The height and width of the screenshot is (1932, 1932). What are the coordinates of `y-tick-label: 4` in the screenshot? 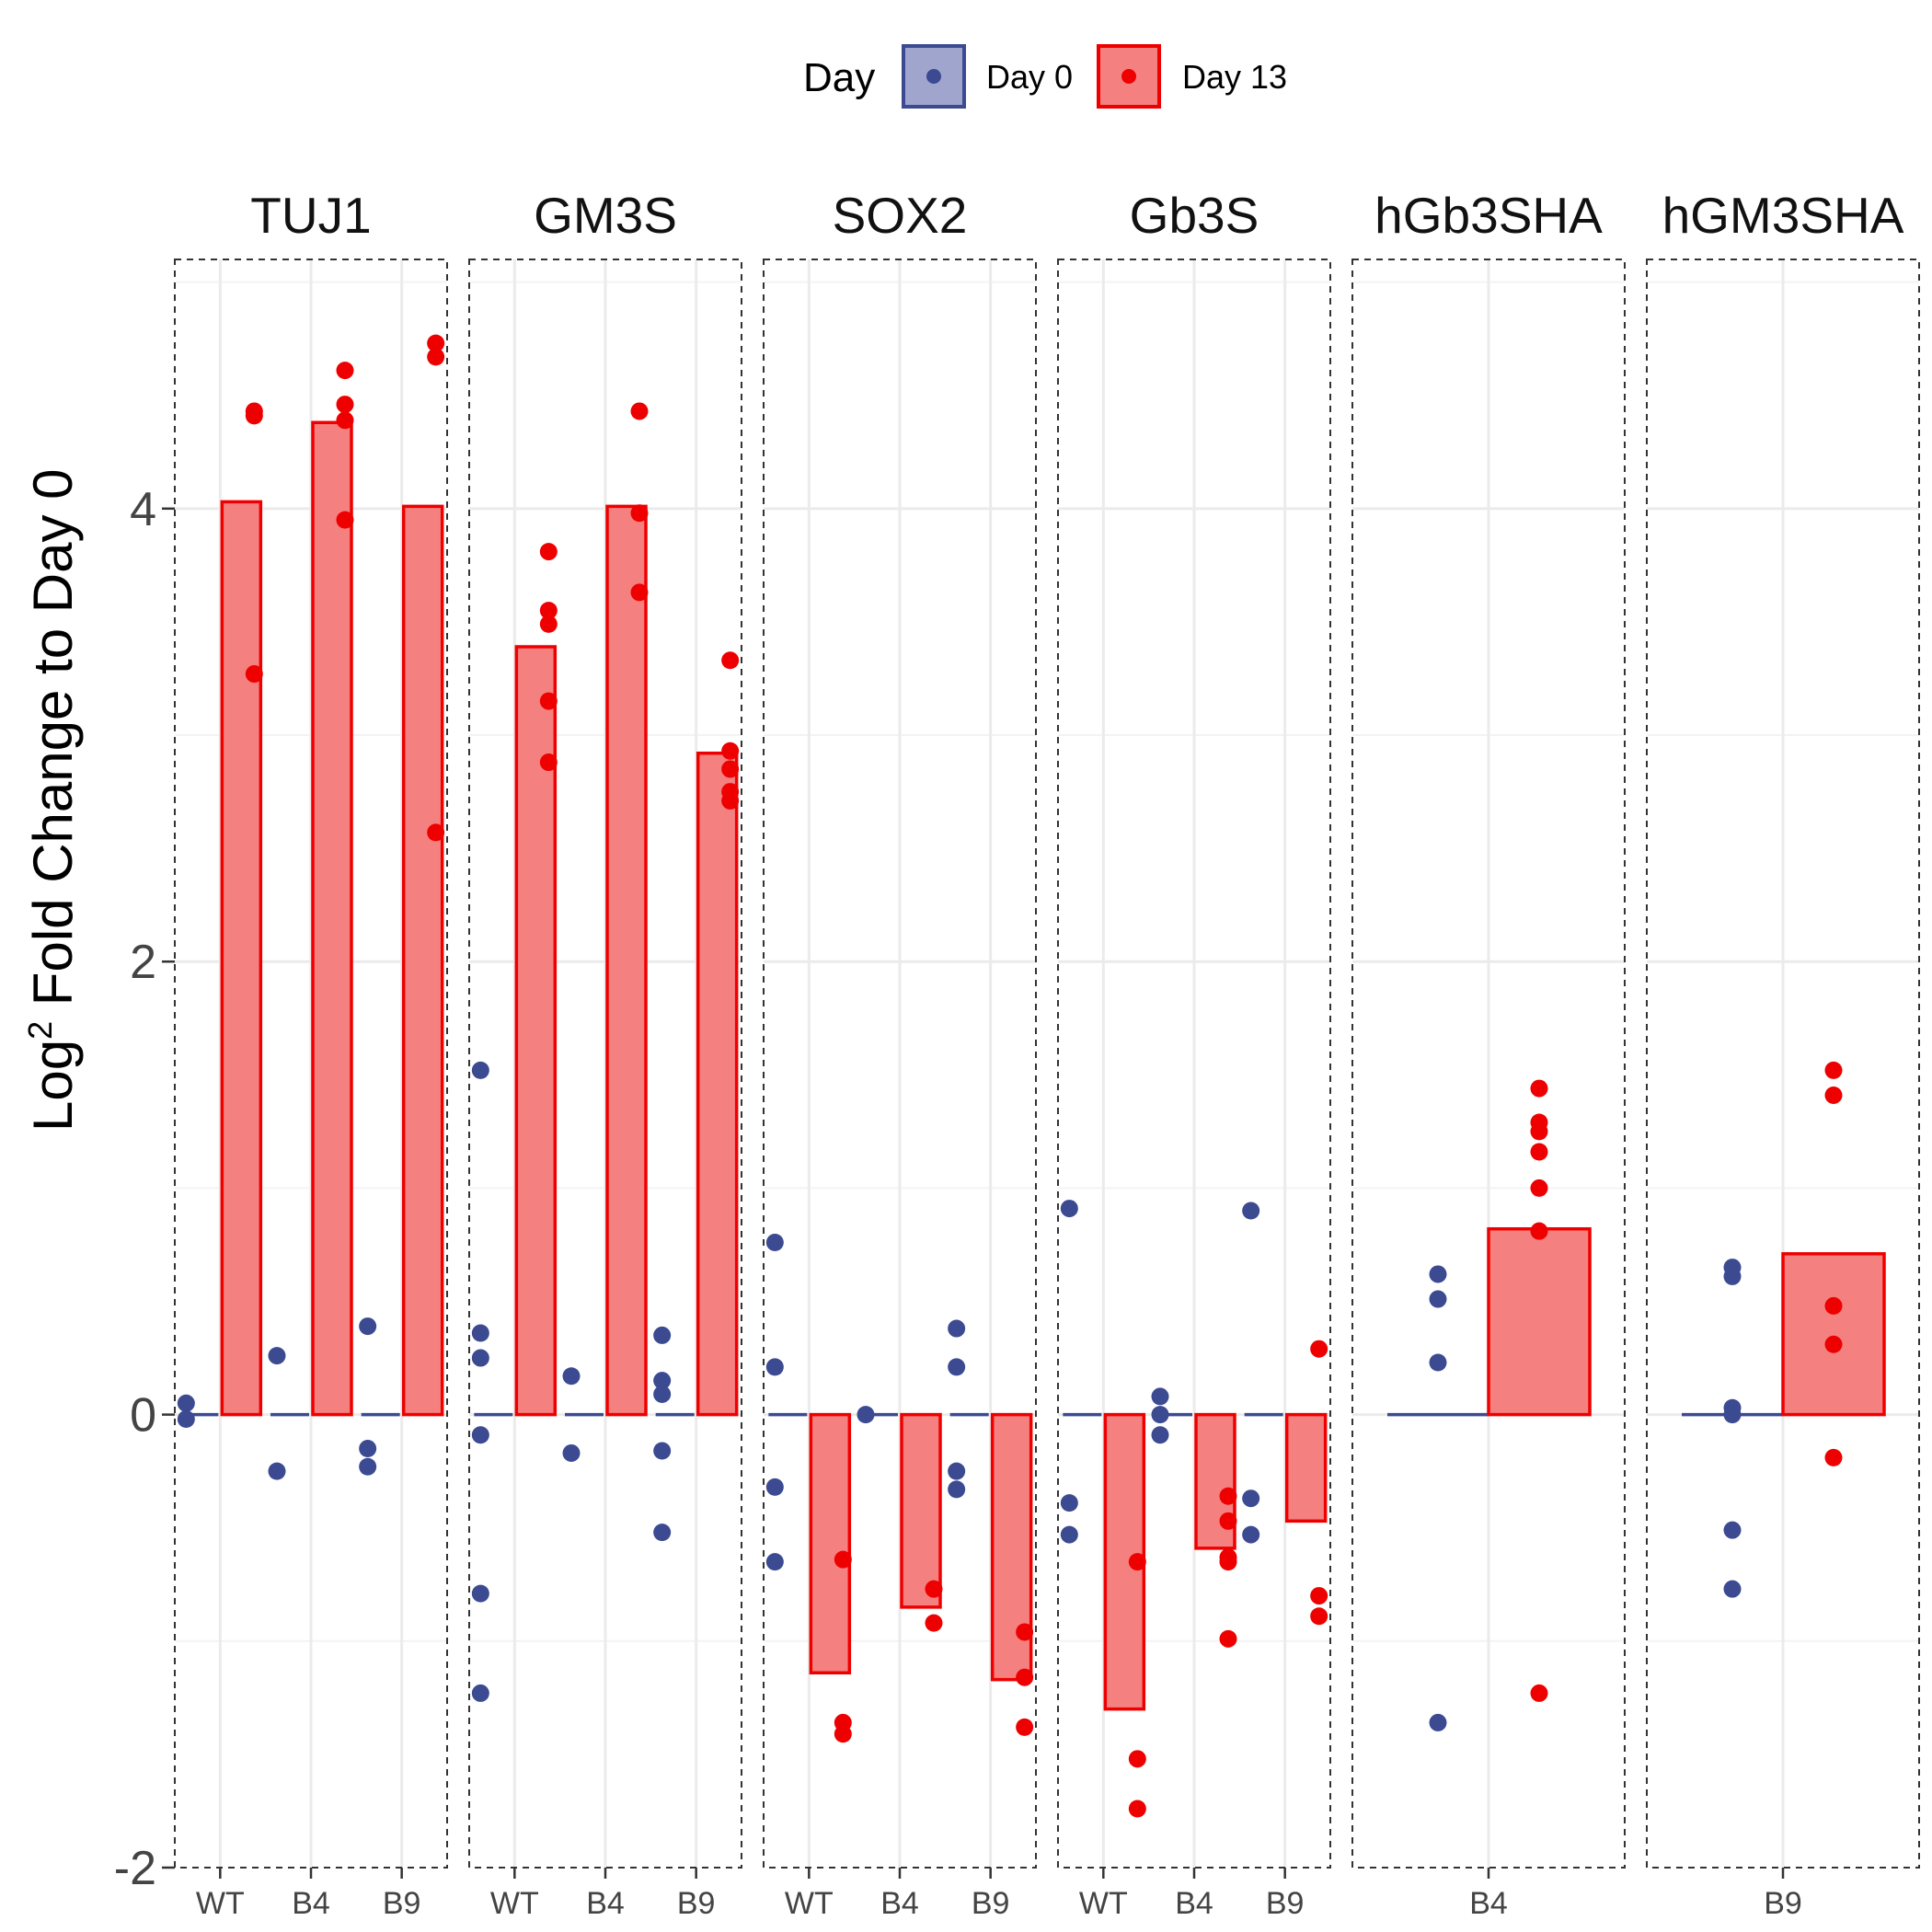 It's located at (143, 509).